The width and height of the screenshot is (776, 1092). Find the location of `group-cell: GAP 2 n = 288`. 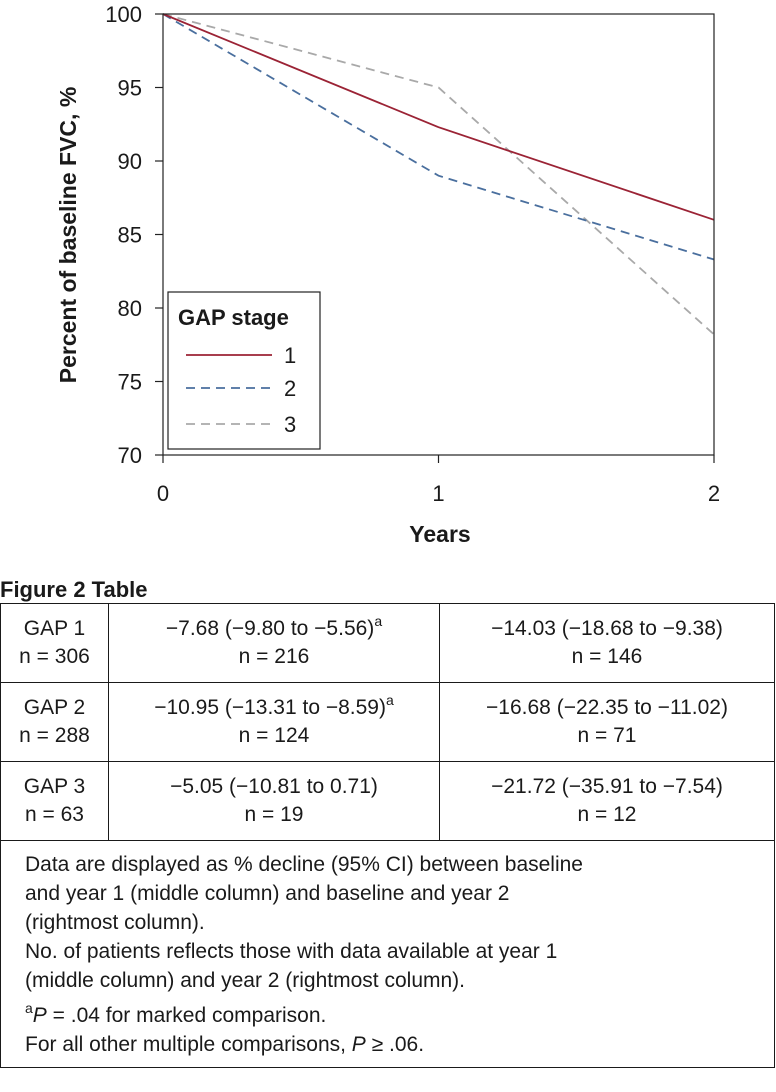

group-cell: GAP 2 n = 288 is located at coordinates (54, 722).